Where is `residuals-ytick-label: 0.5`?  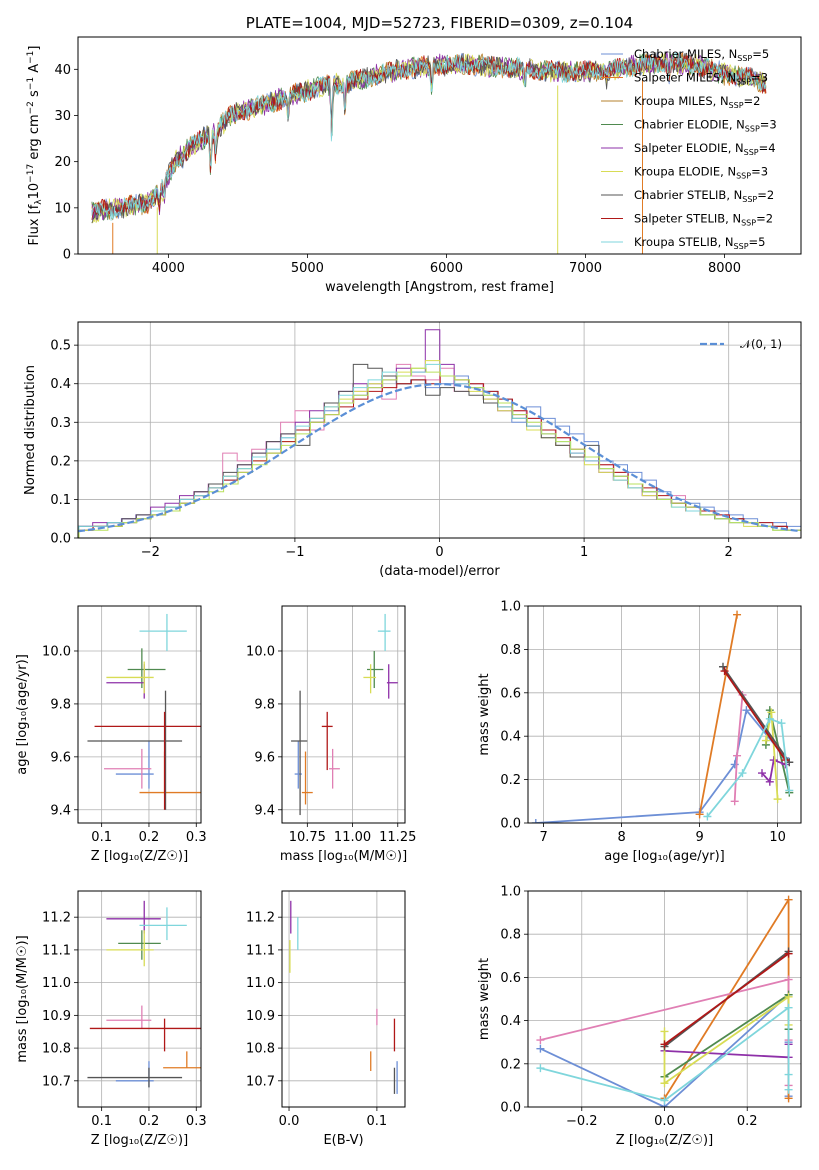 residuals-ytick-label: 0.5 is located at coordinates (60, 346).